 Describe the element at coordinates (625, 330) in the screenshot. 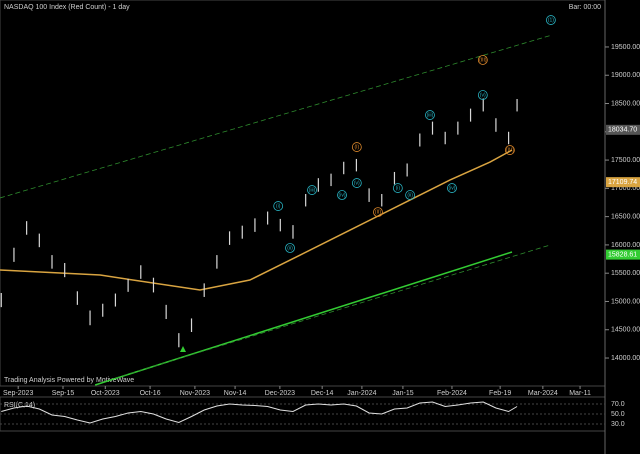

I see `y-tick-label: 14500.00` at that location.